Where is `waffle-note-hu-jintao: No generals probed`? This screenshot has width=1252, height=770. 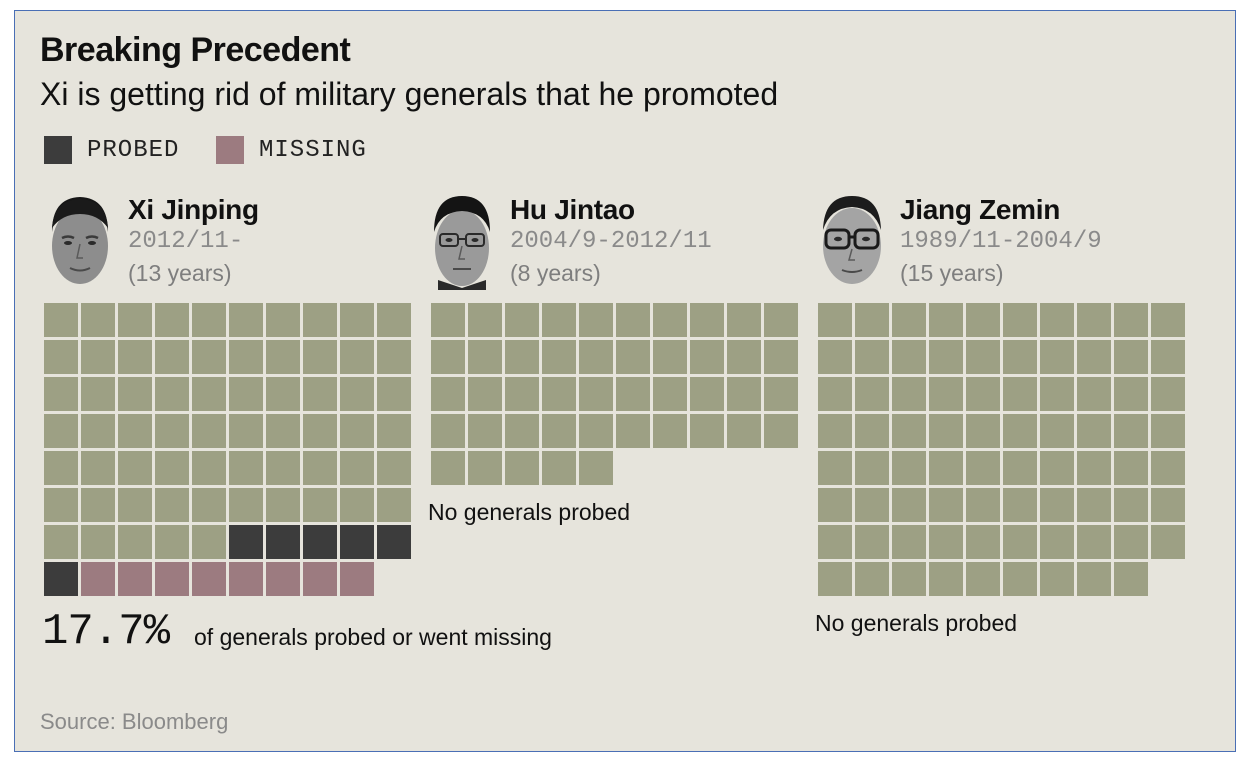
waffle-note-hu-jintao: No generals probed is located at coordinates (529, 512).